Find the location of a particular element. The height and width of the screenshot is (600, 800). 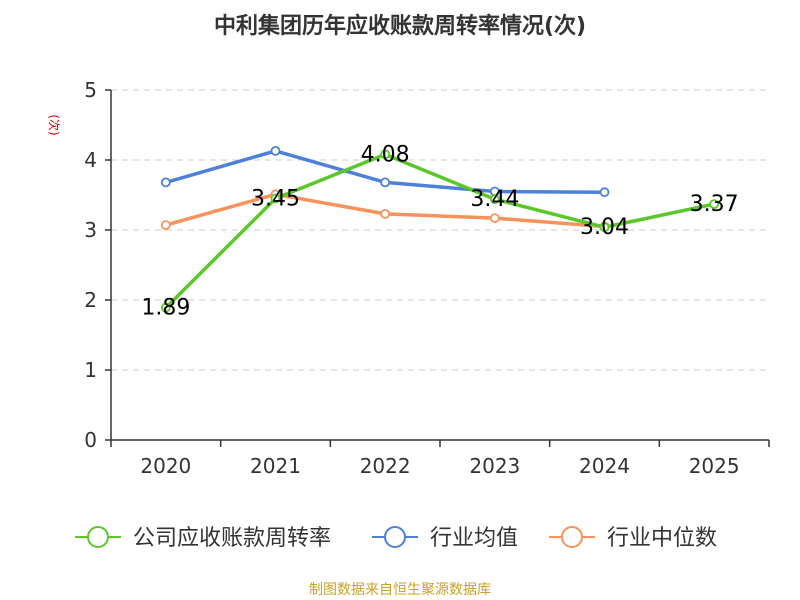

data-label: 3.44 is located at coordinates (494, 199).